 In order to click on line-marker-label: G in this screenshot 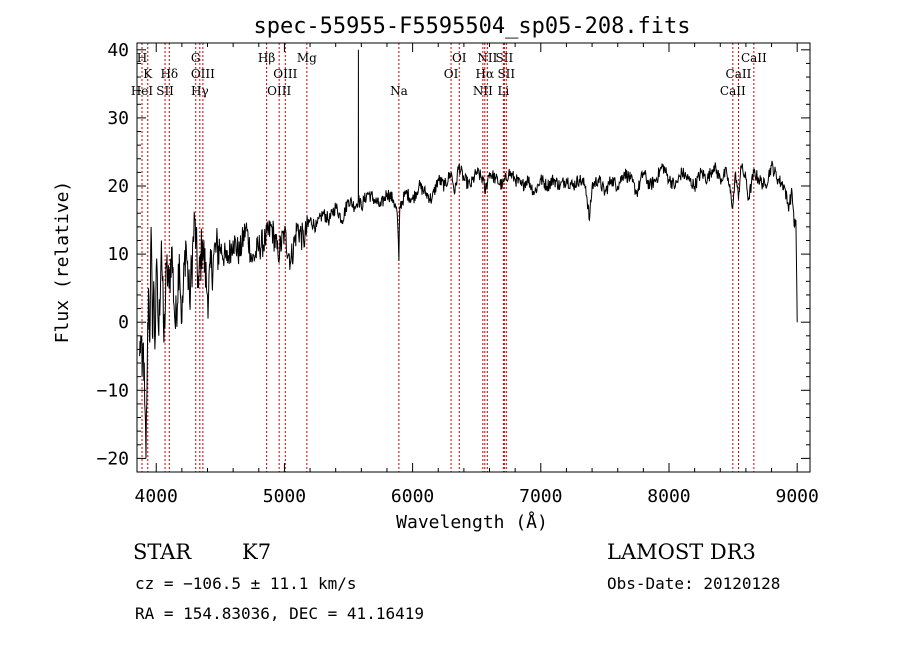, I will do `click(196, 58)`.